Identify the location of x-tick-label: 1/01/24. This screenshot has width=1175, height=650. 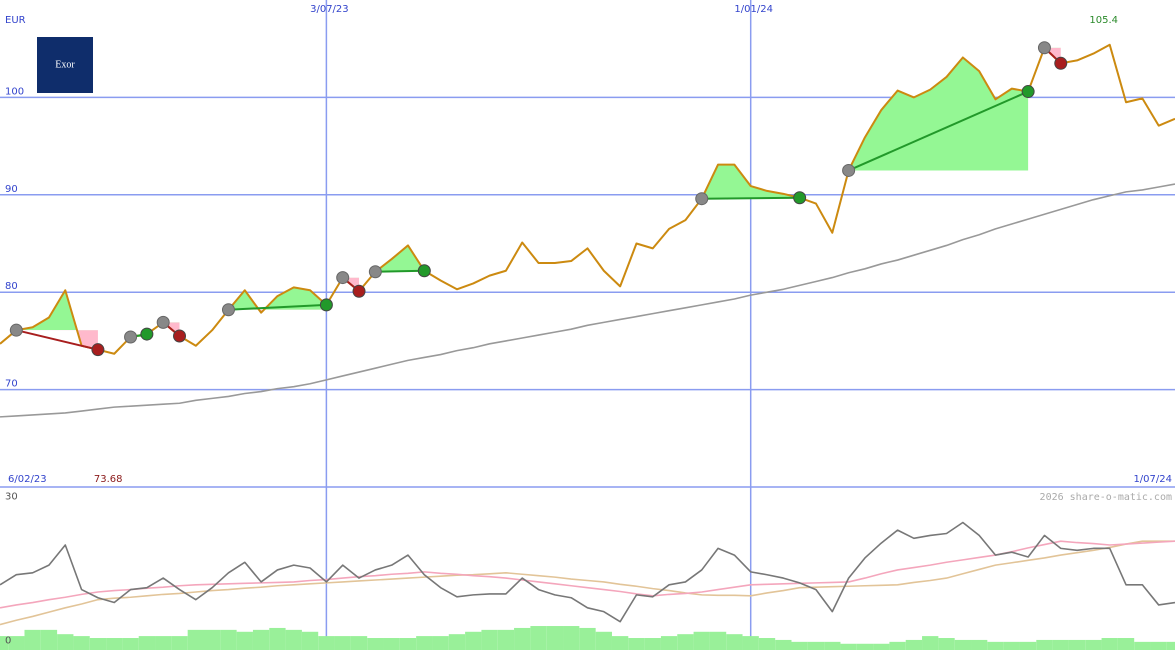
(753, 9).